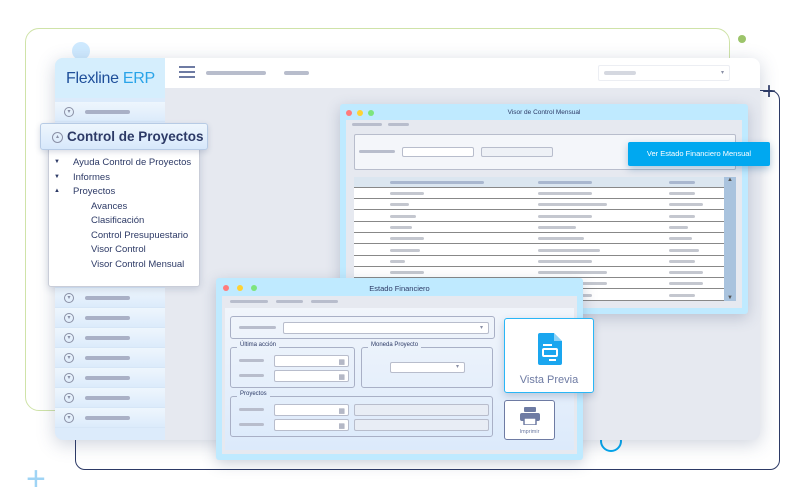 The width and height of the screenshot is (800, 500). What do you see at coordinates (57, 191) in the screenshot?
I see `caret-up-icon: ▲` at bounding box center [57, 191].